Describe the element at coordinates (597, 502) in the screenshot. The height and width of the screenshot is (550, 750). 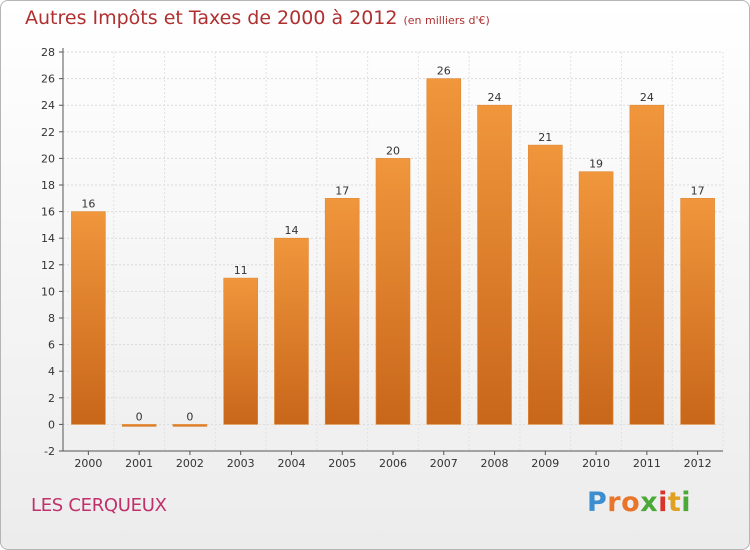
I see `logo-letter: P` at that location.